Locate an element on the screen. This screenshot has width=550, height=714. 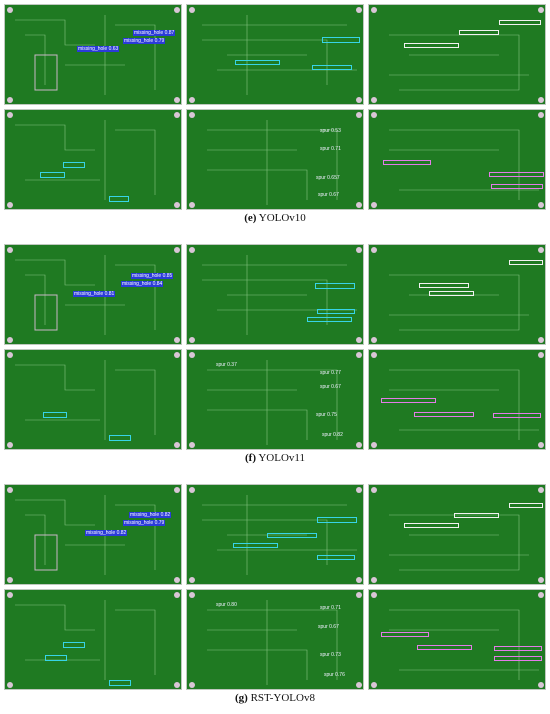
pcb-panel-spur: spur 0.53 spur 0.71 spur 0.657 spur 0.67 is located at coordinates (275, 159).